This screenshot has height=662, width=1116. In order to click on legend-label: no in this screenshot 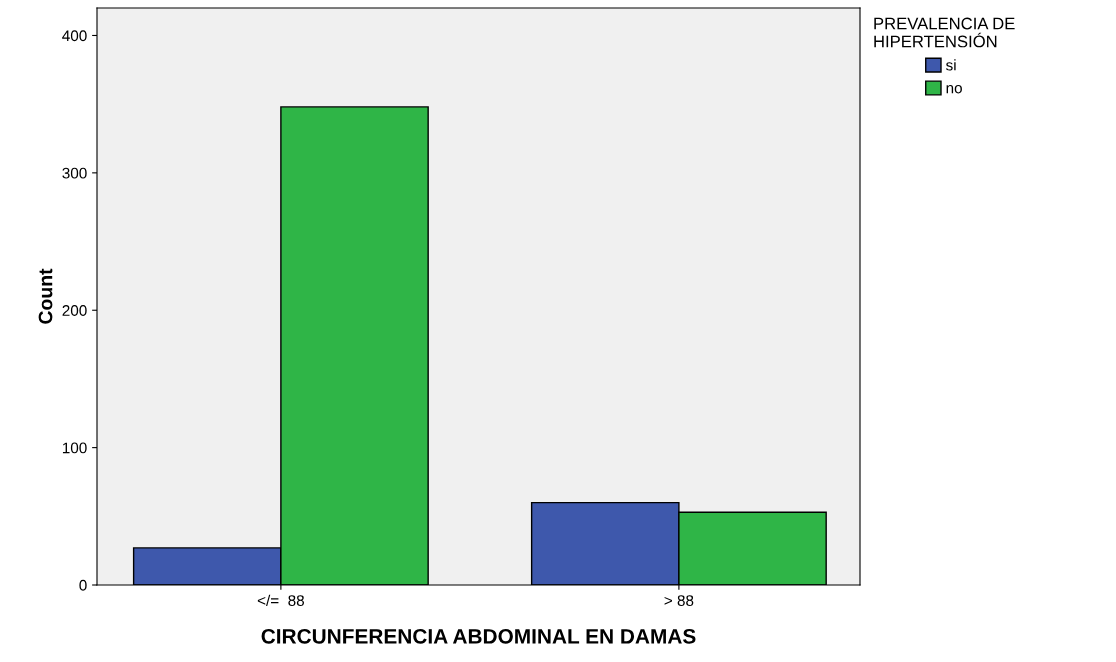, I will do `click(954, 89)`.